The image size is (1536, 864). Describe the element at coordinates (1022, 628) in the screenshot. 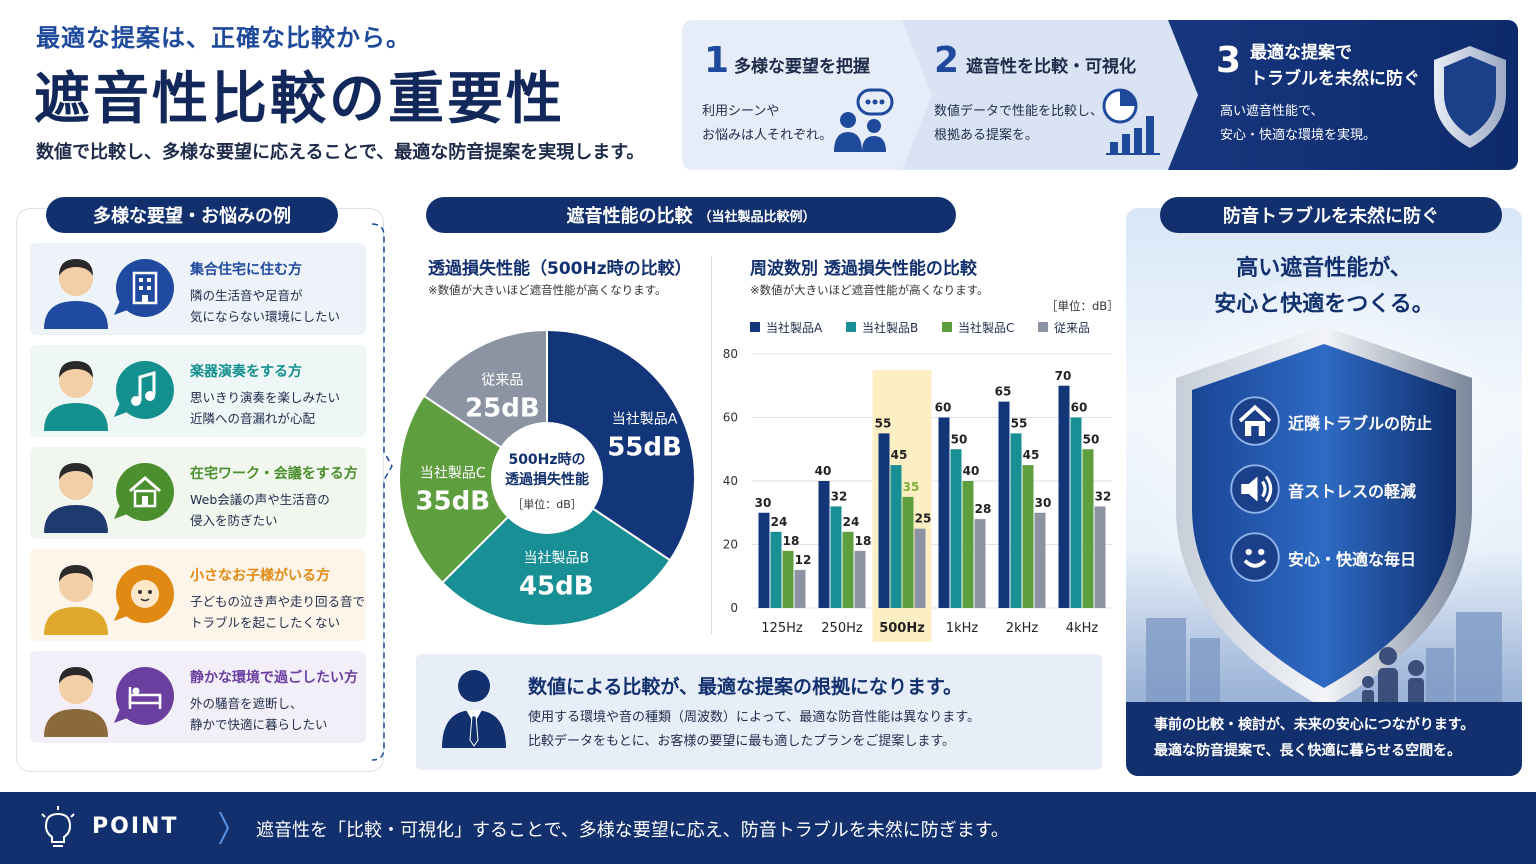

I see `x-tick-label: 2kHz` at that location.